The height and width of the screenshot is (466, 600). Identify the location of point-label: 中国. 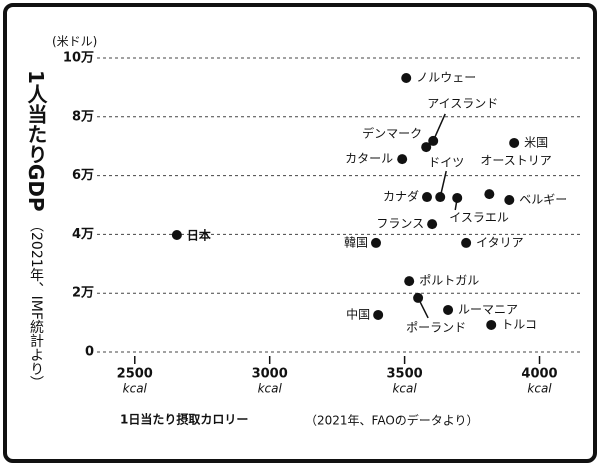
(358, 313).